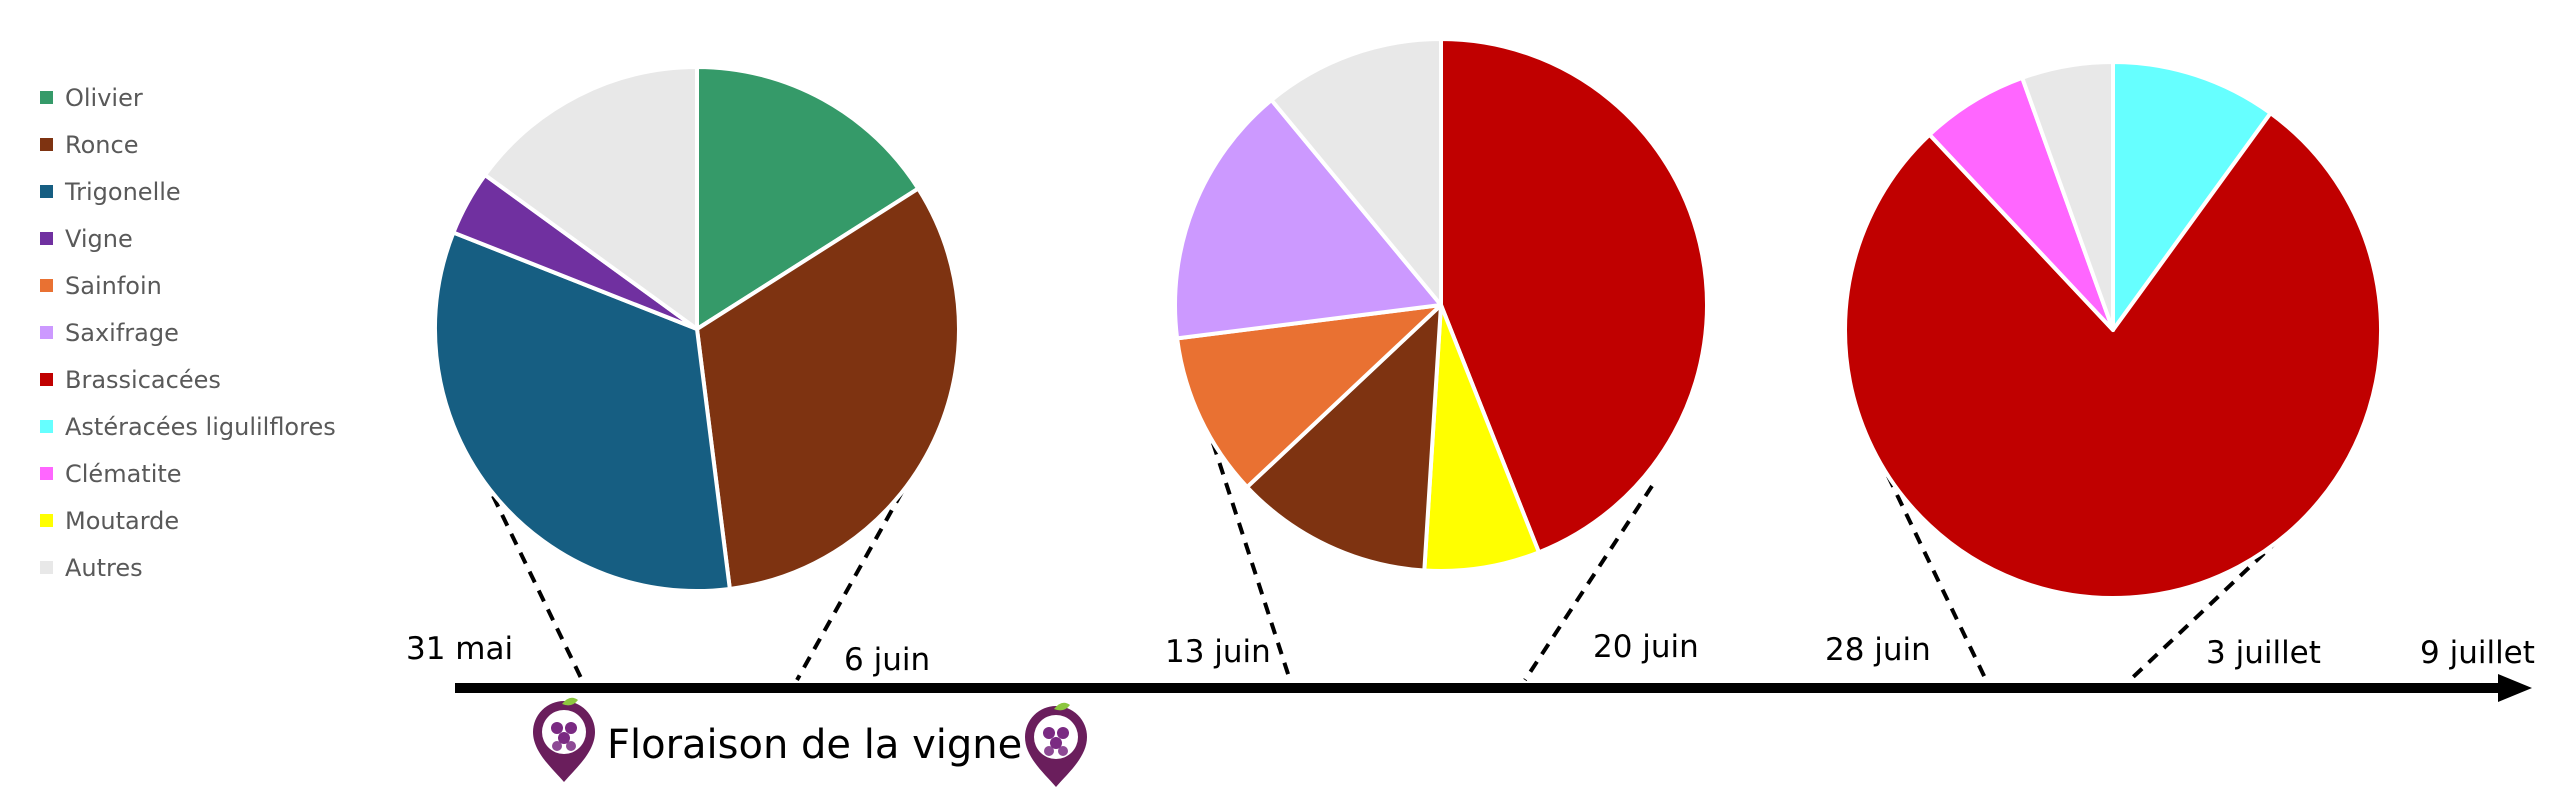 The height and width of the screenshot is (796, 2560). I want to click on pie-1-slice-olivier, so click(808, 198).